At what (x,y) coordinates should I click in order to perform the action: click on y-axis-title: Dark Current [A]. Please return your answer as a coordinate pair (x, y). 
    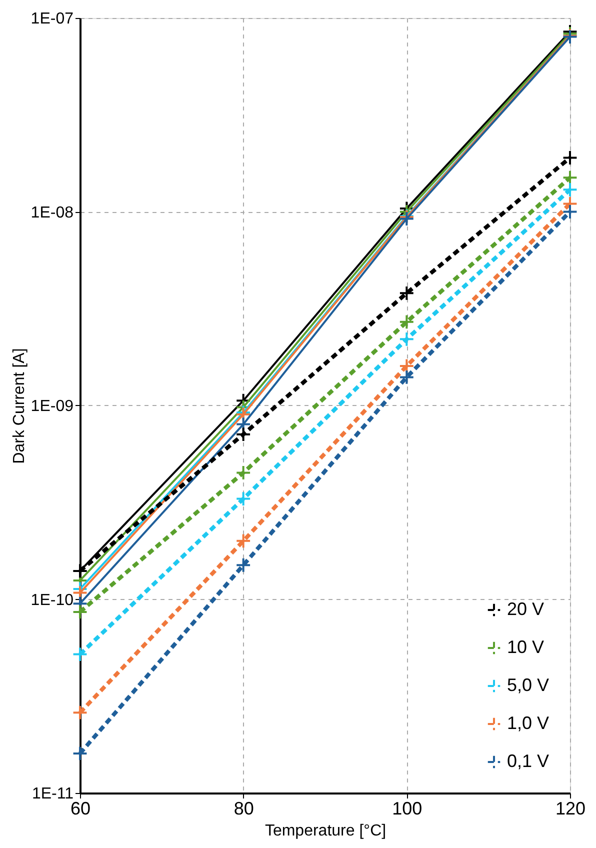
    Looking at the image, I should click on (19, 406).